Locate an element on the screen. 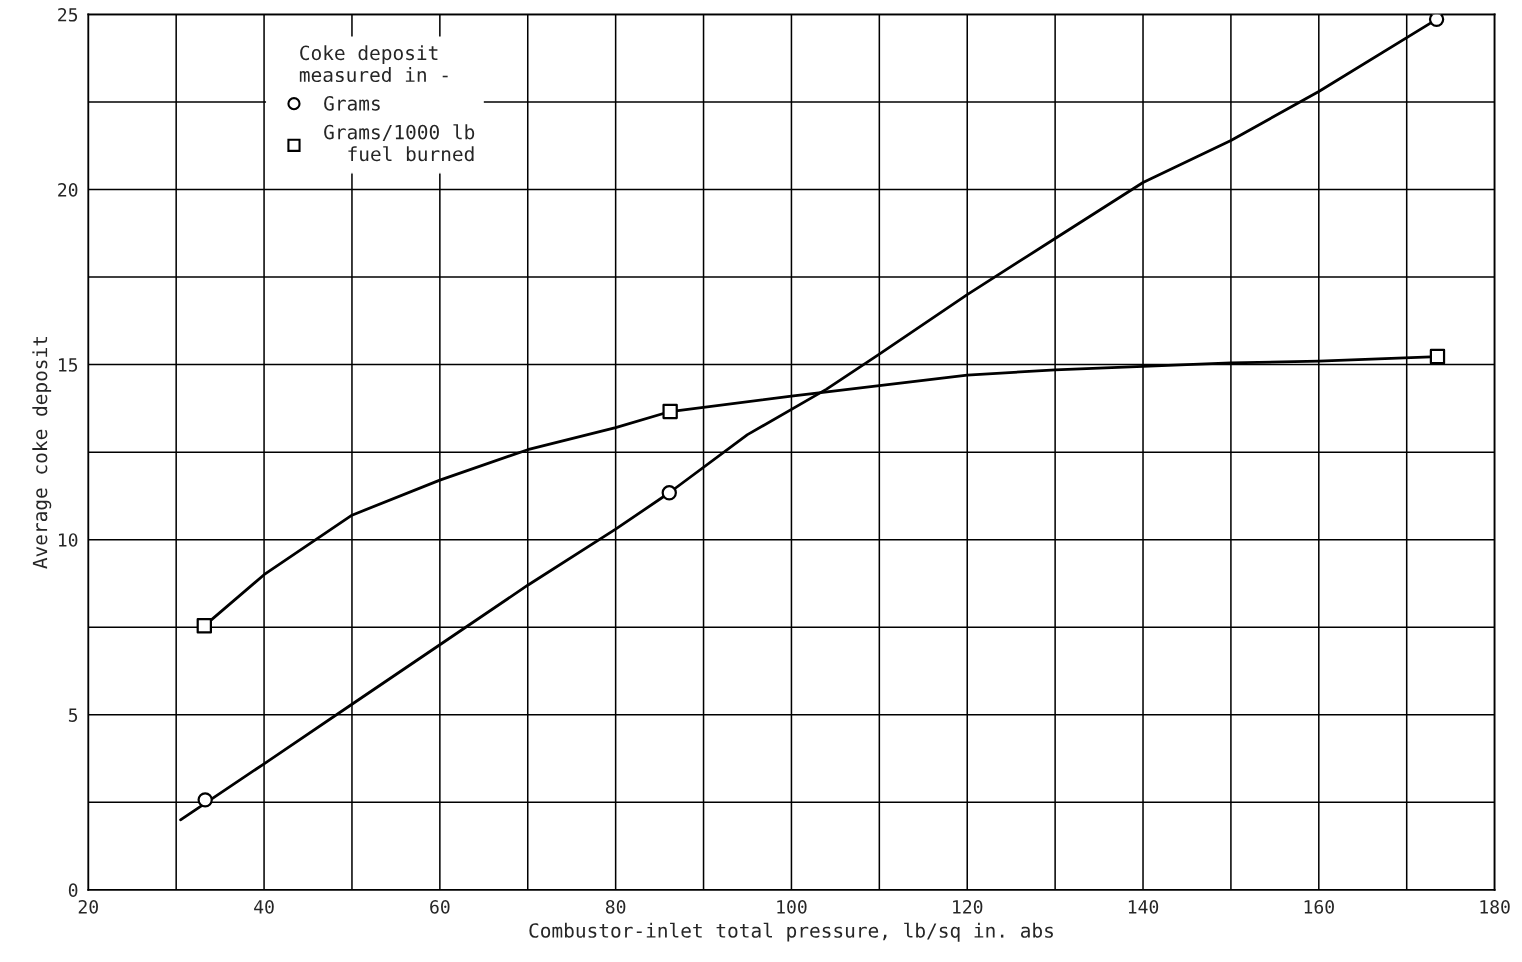 The height and width of the screenshot is (962, 1522). x-tick-label: 60 is located at coordinates (440, 906).